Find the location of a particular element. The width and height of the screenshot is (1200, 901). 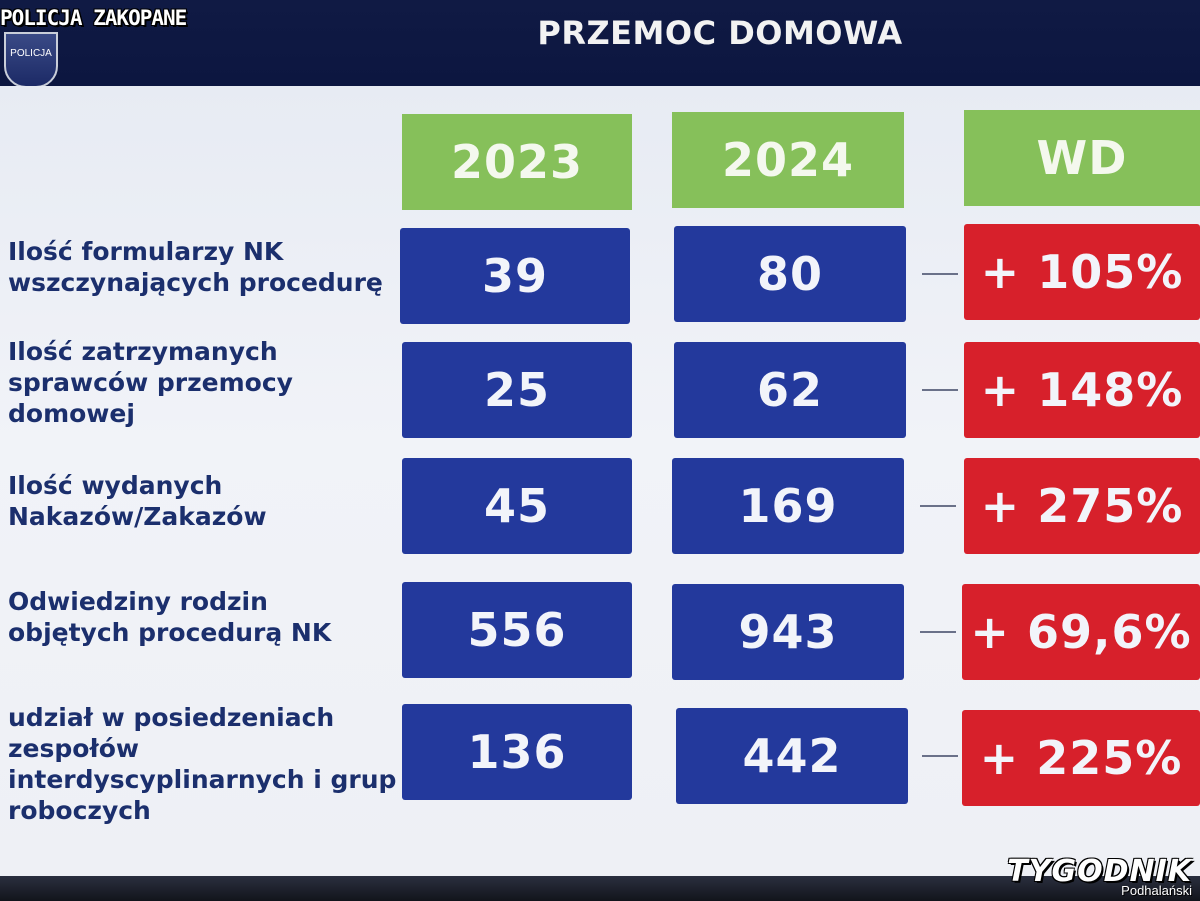

cell-wd: + 148% is located at coordinates (1082, 390).